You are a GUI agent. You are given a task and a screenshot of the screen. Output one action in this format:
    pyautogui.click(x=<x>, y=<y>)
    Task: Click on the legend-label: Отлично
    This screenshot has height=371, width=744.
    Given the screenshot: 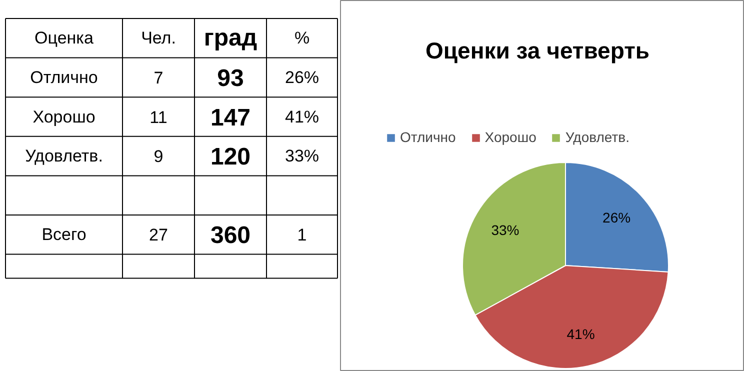 What is the action you would take?
    pyautogui.click(x=428, y=137)
    